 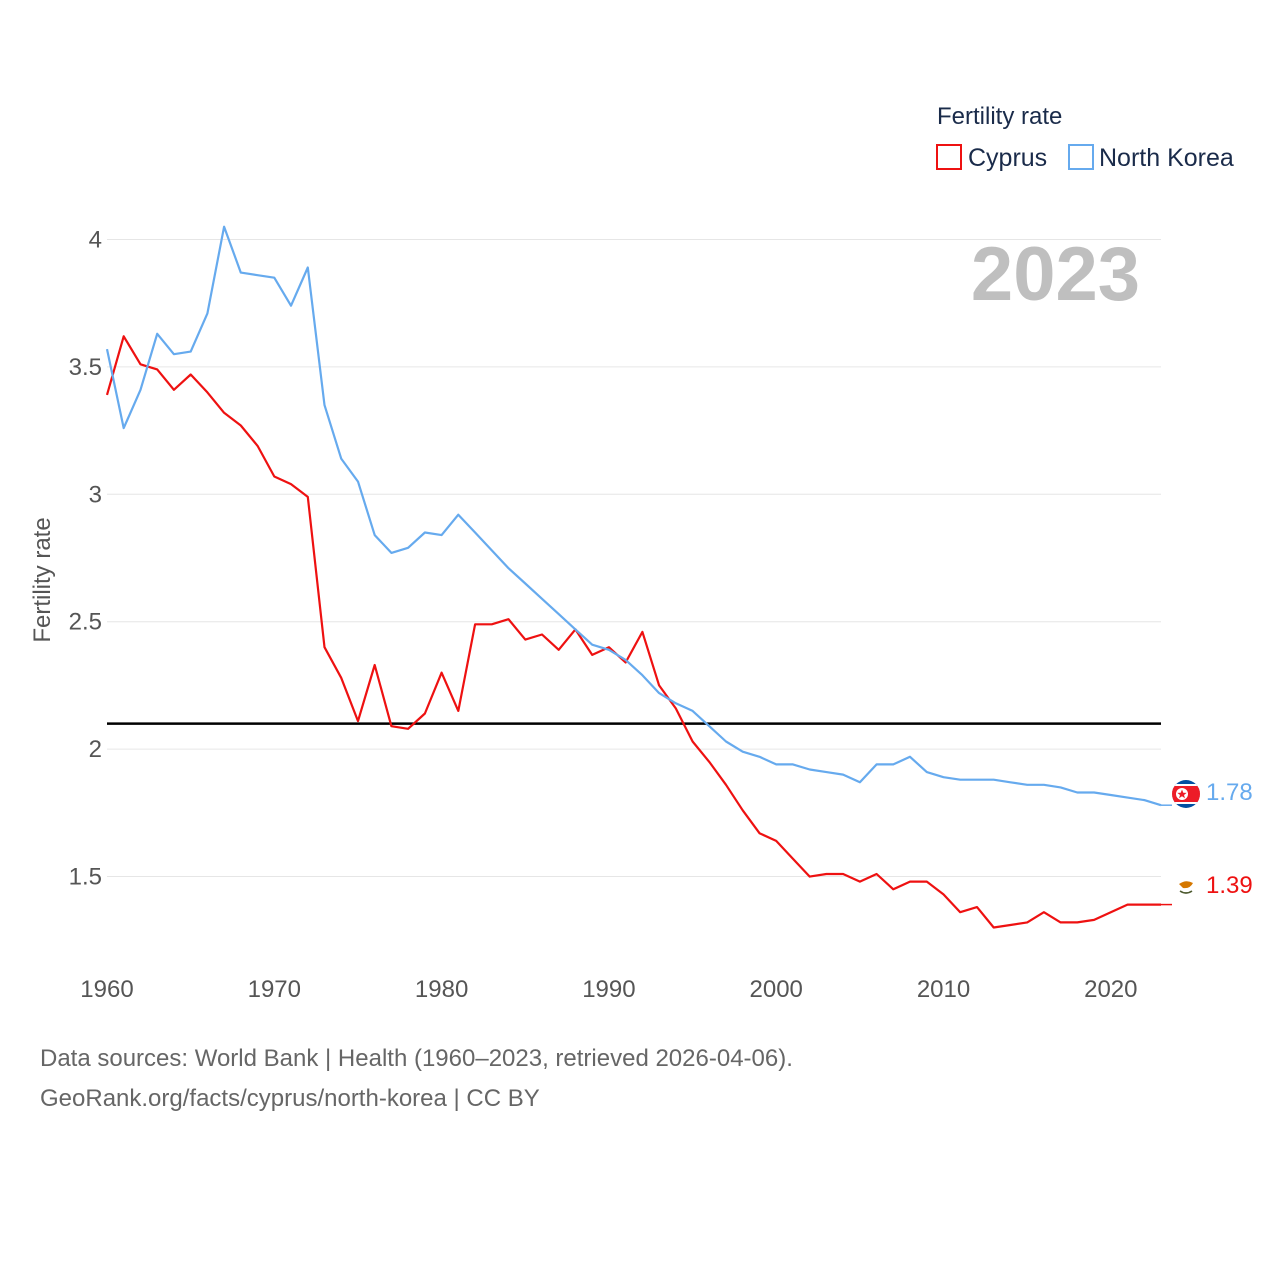 What do you see at coordinates (85, 877) in the screenshot?
I see `y-tick-label: 1.5` at bounding box center [85, 877].